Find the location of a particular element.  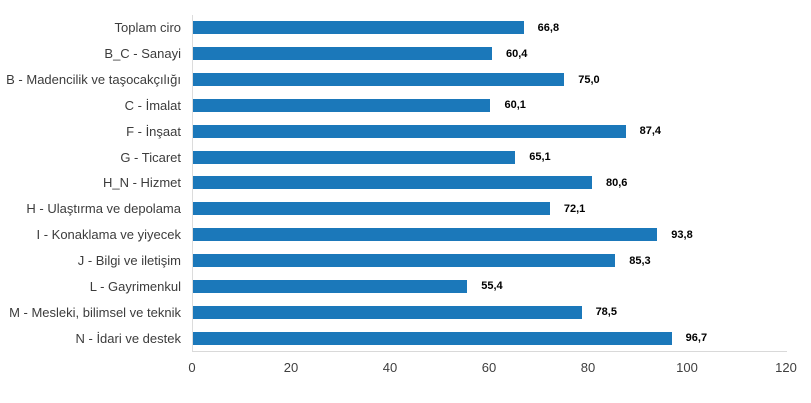

bar-value-label: 96,7 is located at coordinates (696, 338).